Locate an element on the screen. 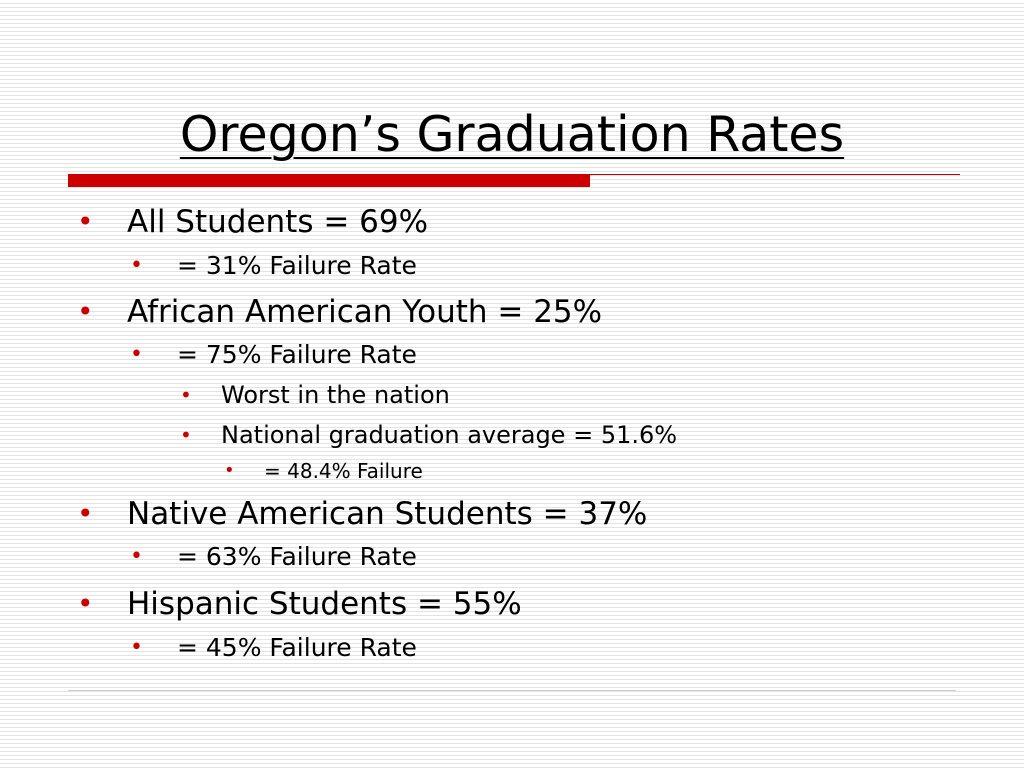 The width and height of the screenshot is (1024, 768). bullet-text: = 45% Failure Rate is located at coordinates (297, 647).